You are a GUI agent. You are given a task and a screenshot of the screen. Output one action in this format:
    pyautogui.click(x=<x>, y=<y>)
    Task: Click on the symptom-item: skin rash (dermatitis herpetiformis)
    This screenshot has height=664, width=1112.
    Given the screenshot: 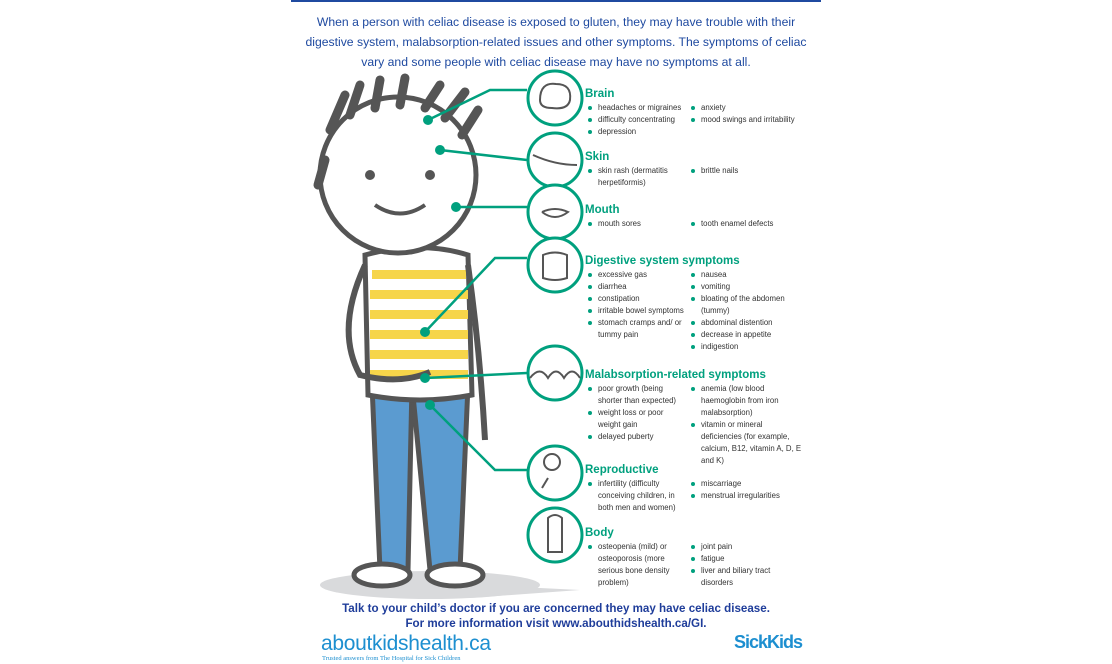 What is the action you would take?
    pyautogui.click(x=636, y=177)
    